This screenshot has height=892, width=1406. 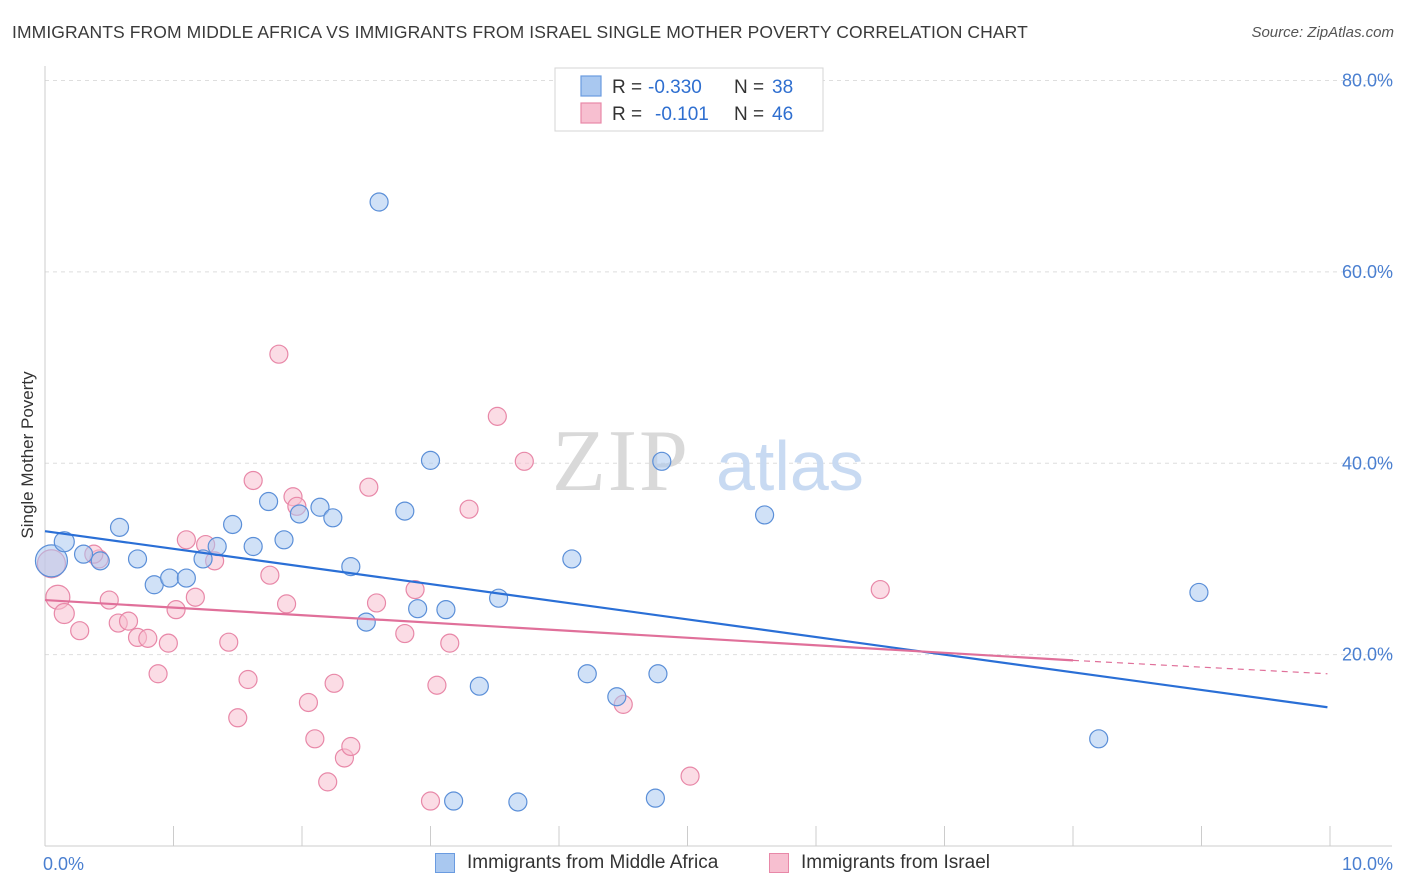 I want to click on y-tick-label: 80.0%, so click(x=1367, y=81).